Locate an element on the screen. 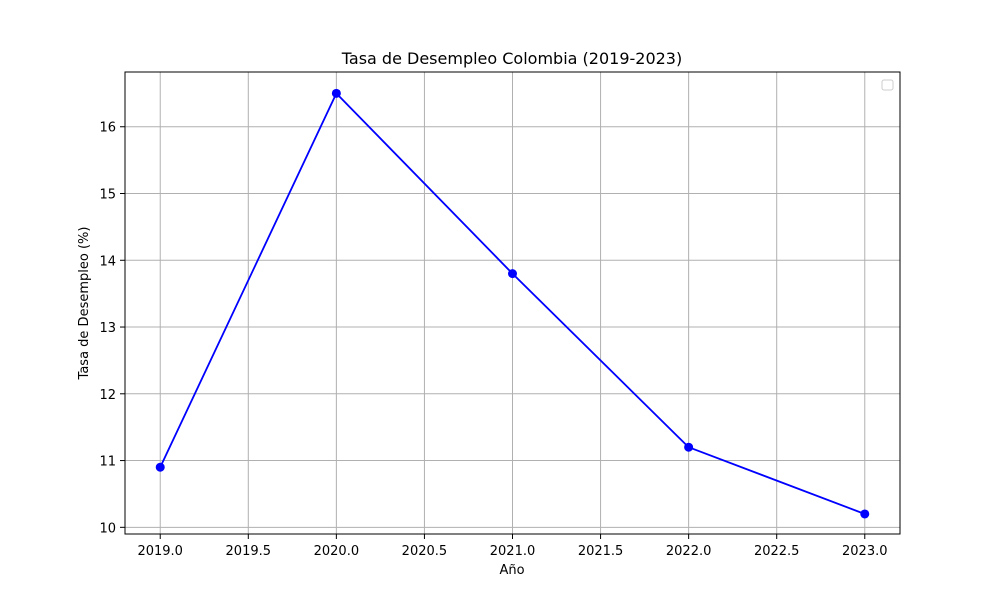 This screenshot has width=1000, height=600. legend-box is located at coordinates (887, 85).